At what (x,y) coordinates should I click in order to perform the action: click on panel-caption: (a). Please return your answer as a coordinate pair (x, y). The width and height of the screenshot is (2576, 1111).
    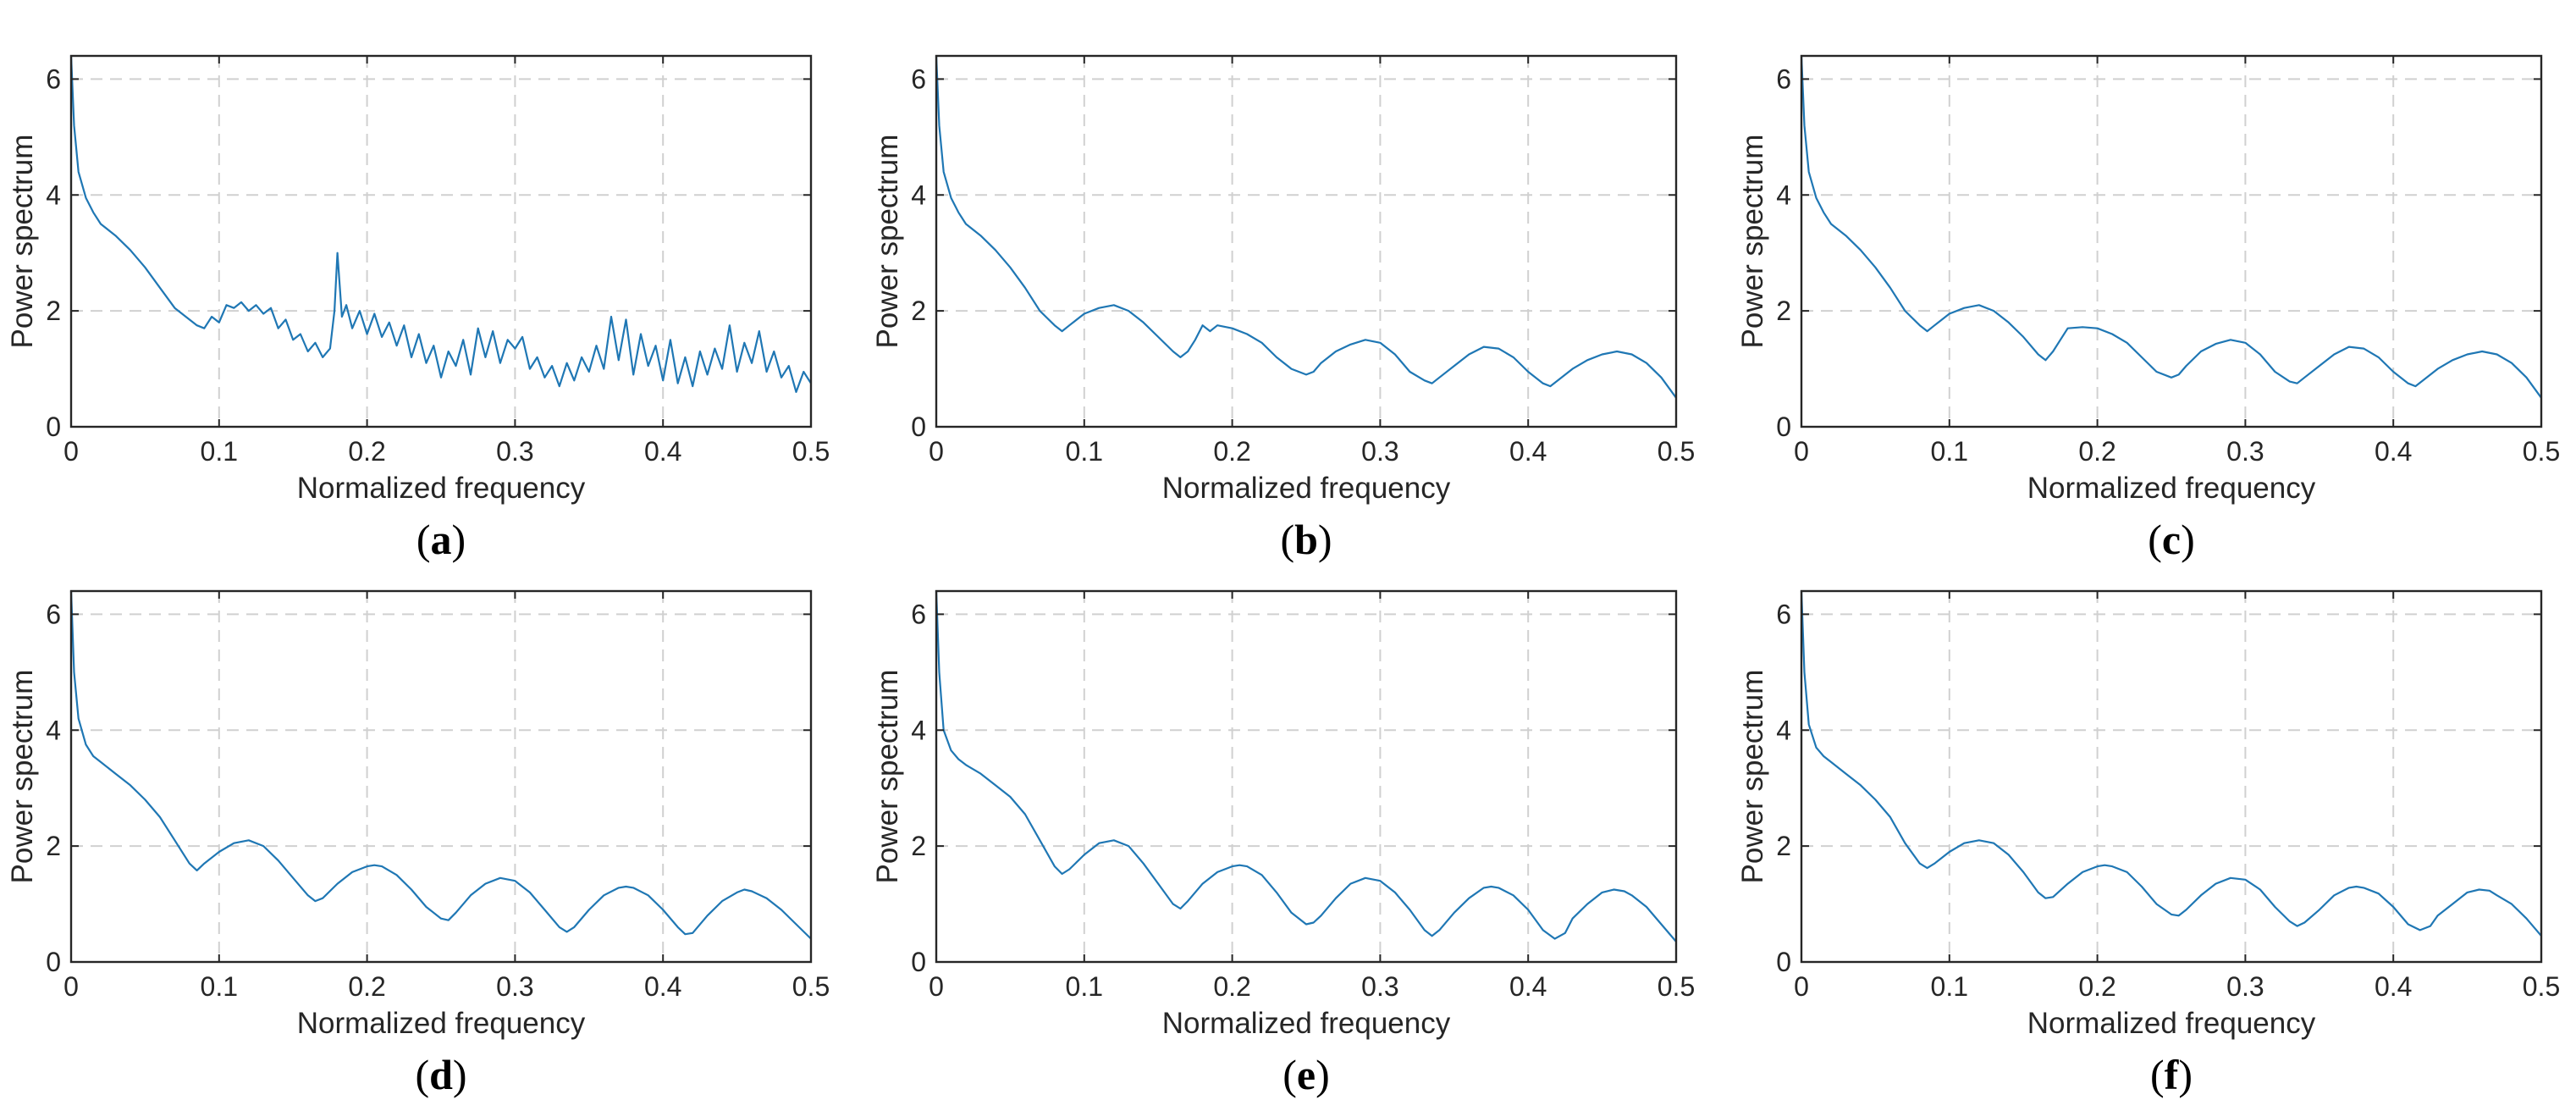
    Looking at the image, I should click on (441, 539).